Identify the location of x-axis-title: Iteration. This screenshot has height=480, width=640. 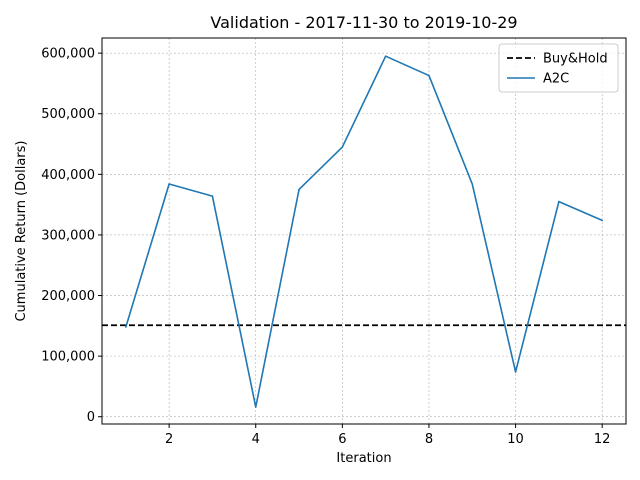
(363, 458).